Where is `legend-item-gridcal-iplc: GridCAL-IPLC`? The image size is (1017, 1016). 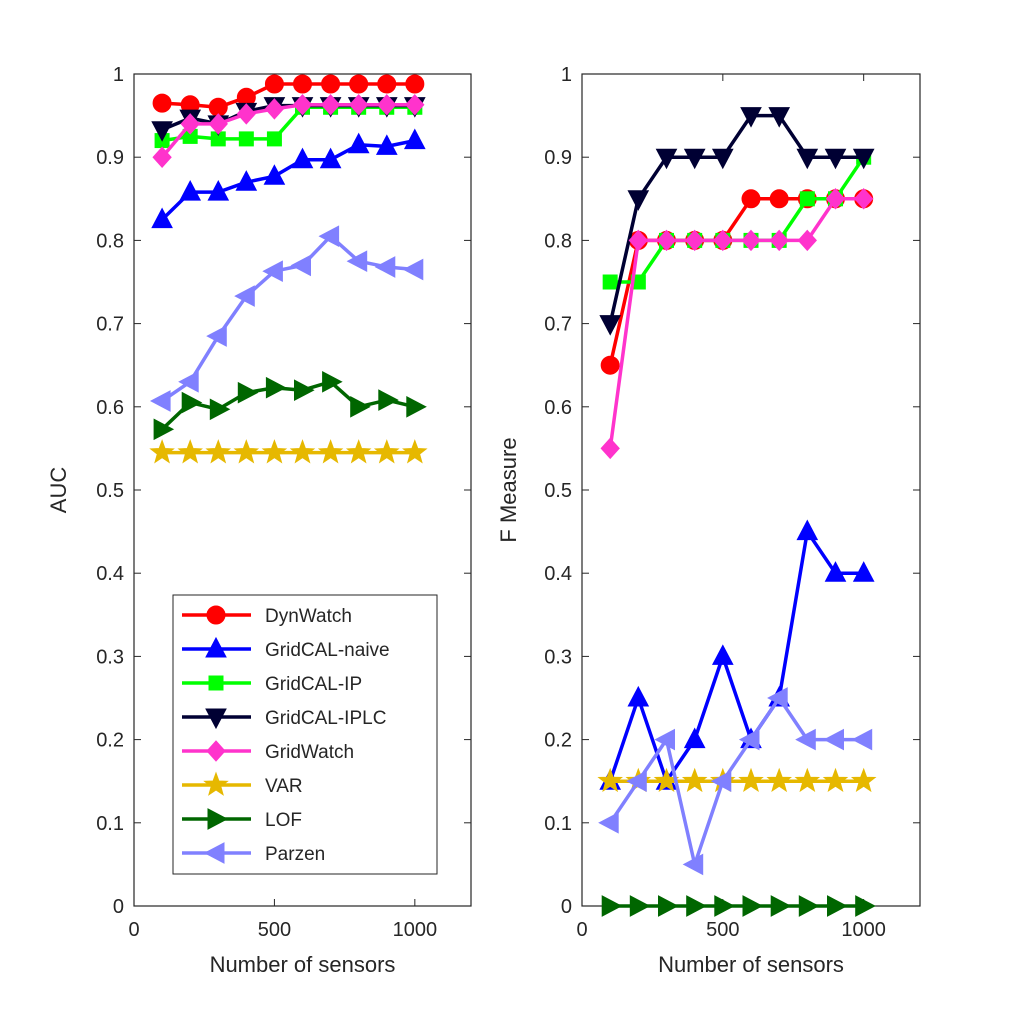
legend-item-gridcal-iplc: GridCAL-IPLC is located at coordinates (284, 719).